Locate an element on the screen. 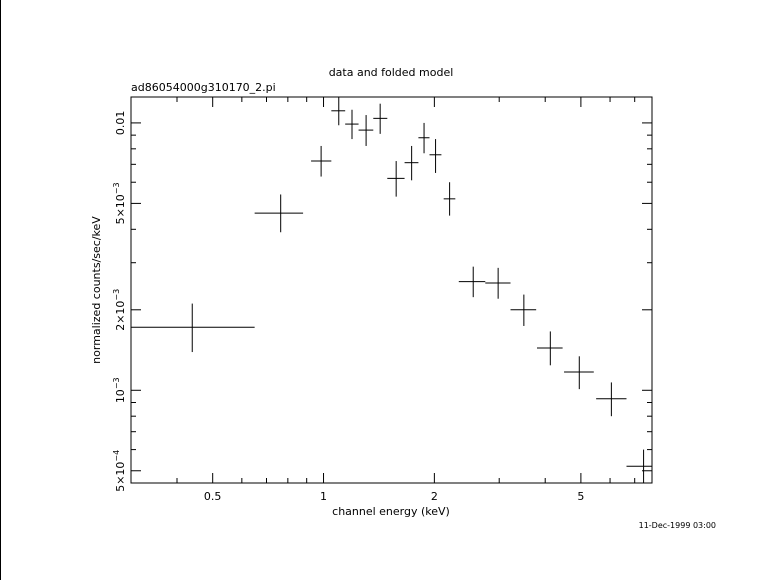 The image size is (781, 580). y-tick-label-base: 2×10 is located at coordinates (120, 316).